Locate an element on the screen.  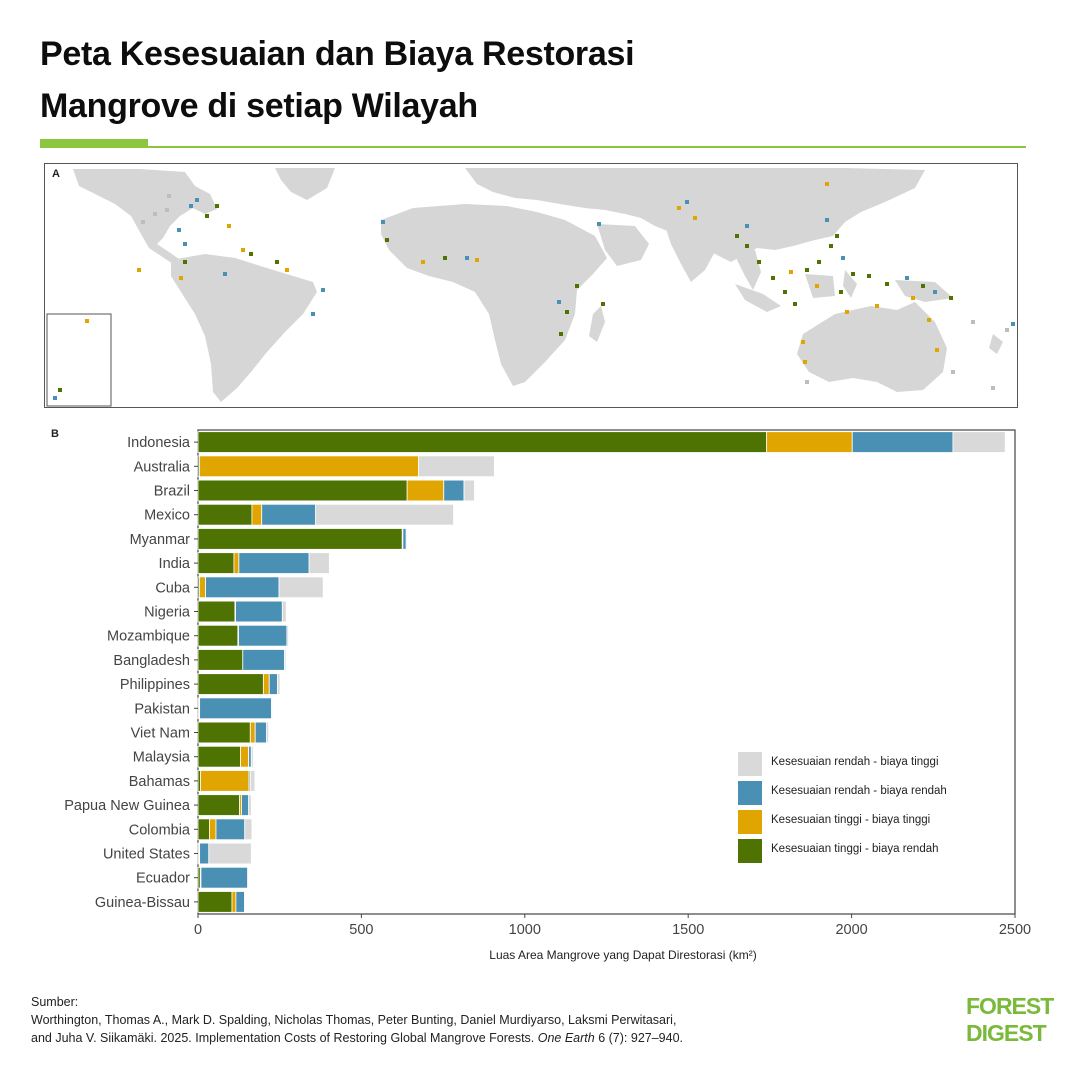
y-tick-label: United States is located at coordinates (146, 855).